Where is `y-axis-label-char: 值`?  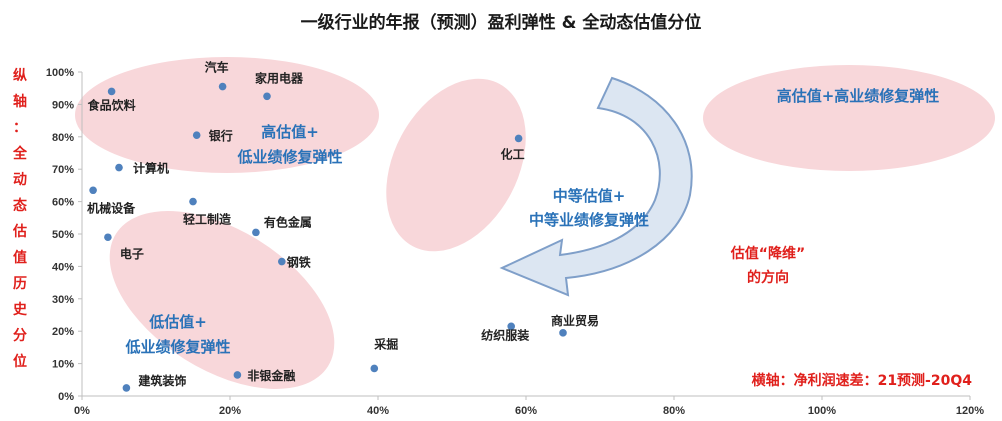
y-axis-label-char: 值 is located at coordinates (20, 257).